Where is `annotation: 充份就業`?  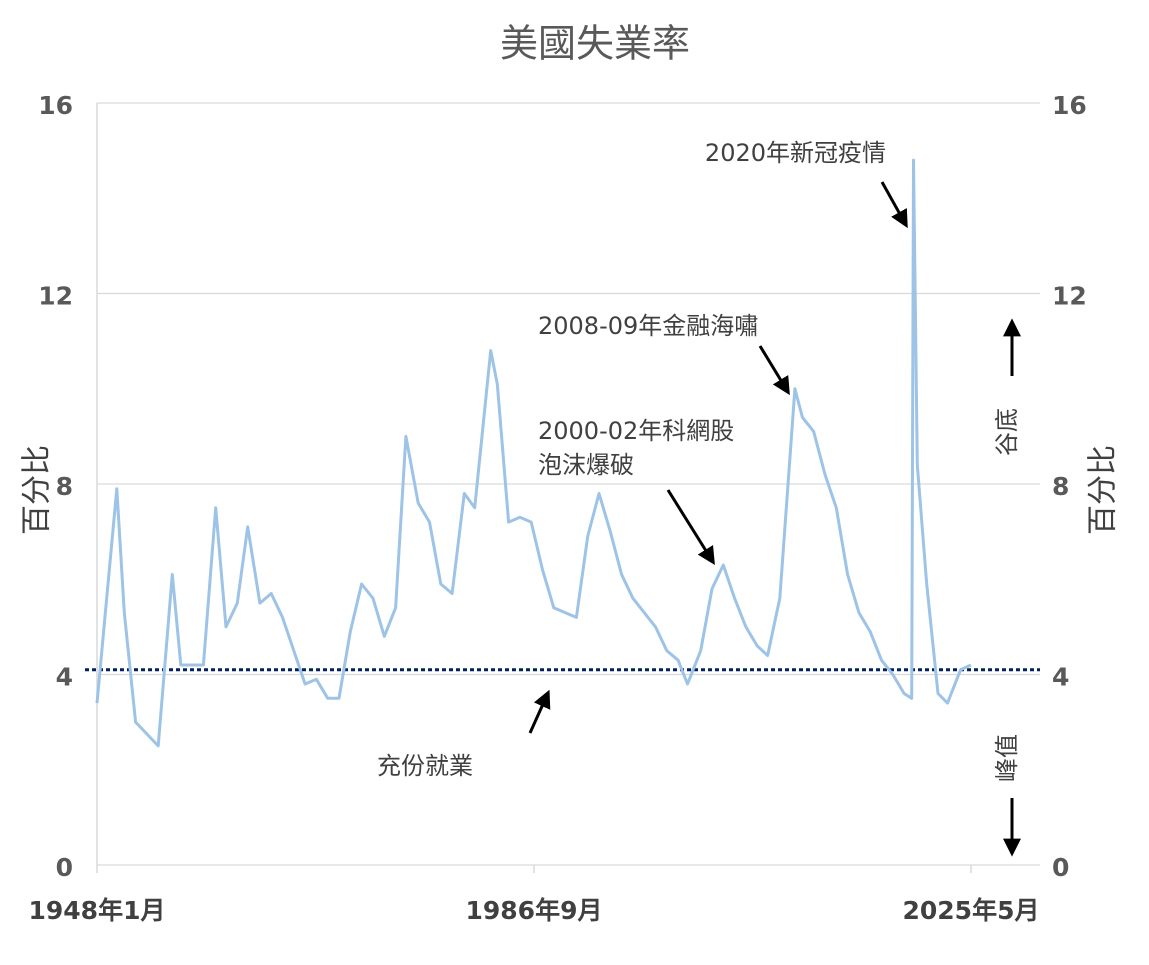 annotation: 充份就業 is located at coordinates (425, 766).